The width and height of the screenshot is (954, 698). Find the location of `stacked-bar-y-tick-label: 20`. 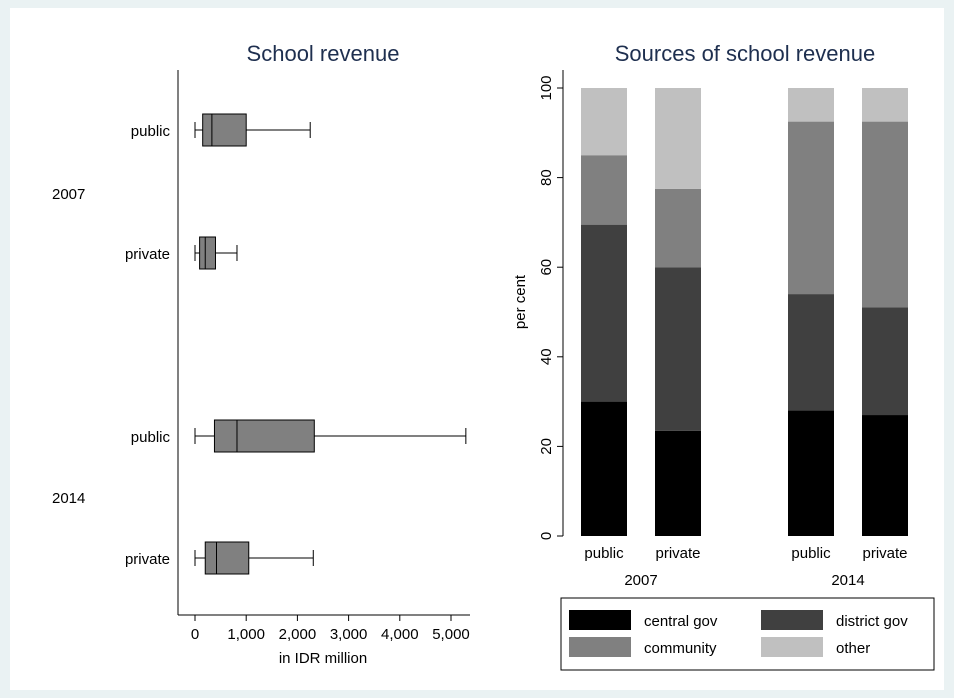

stacked-bar-y-tick-label: 20 is located at coordinates (546, 446).